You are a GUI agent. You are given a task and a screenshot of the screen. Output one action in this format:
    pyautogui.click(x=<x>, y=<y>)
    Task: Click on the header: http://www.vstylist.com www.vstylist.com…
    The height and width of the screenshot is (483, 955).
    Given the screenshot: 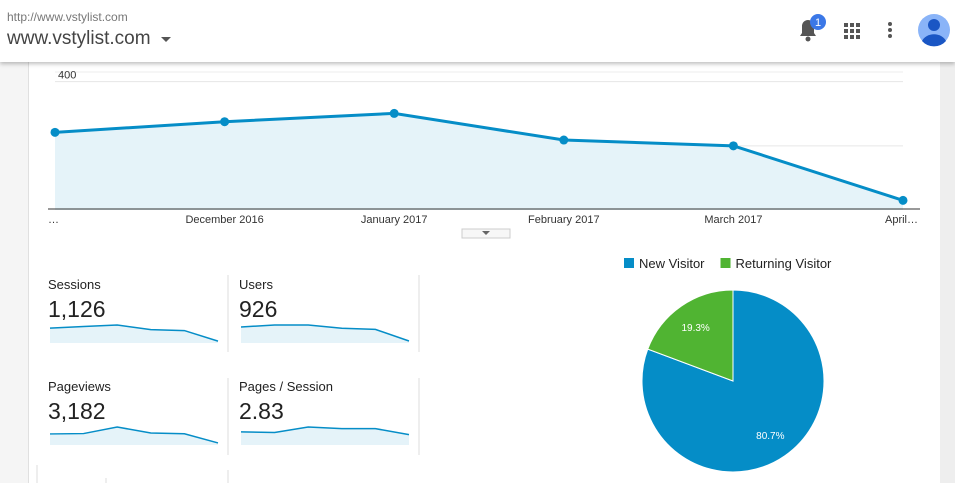 What is the action you would take?
    pyautogui.click(x=477, y=31)
    